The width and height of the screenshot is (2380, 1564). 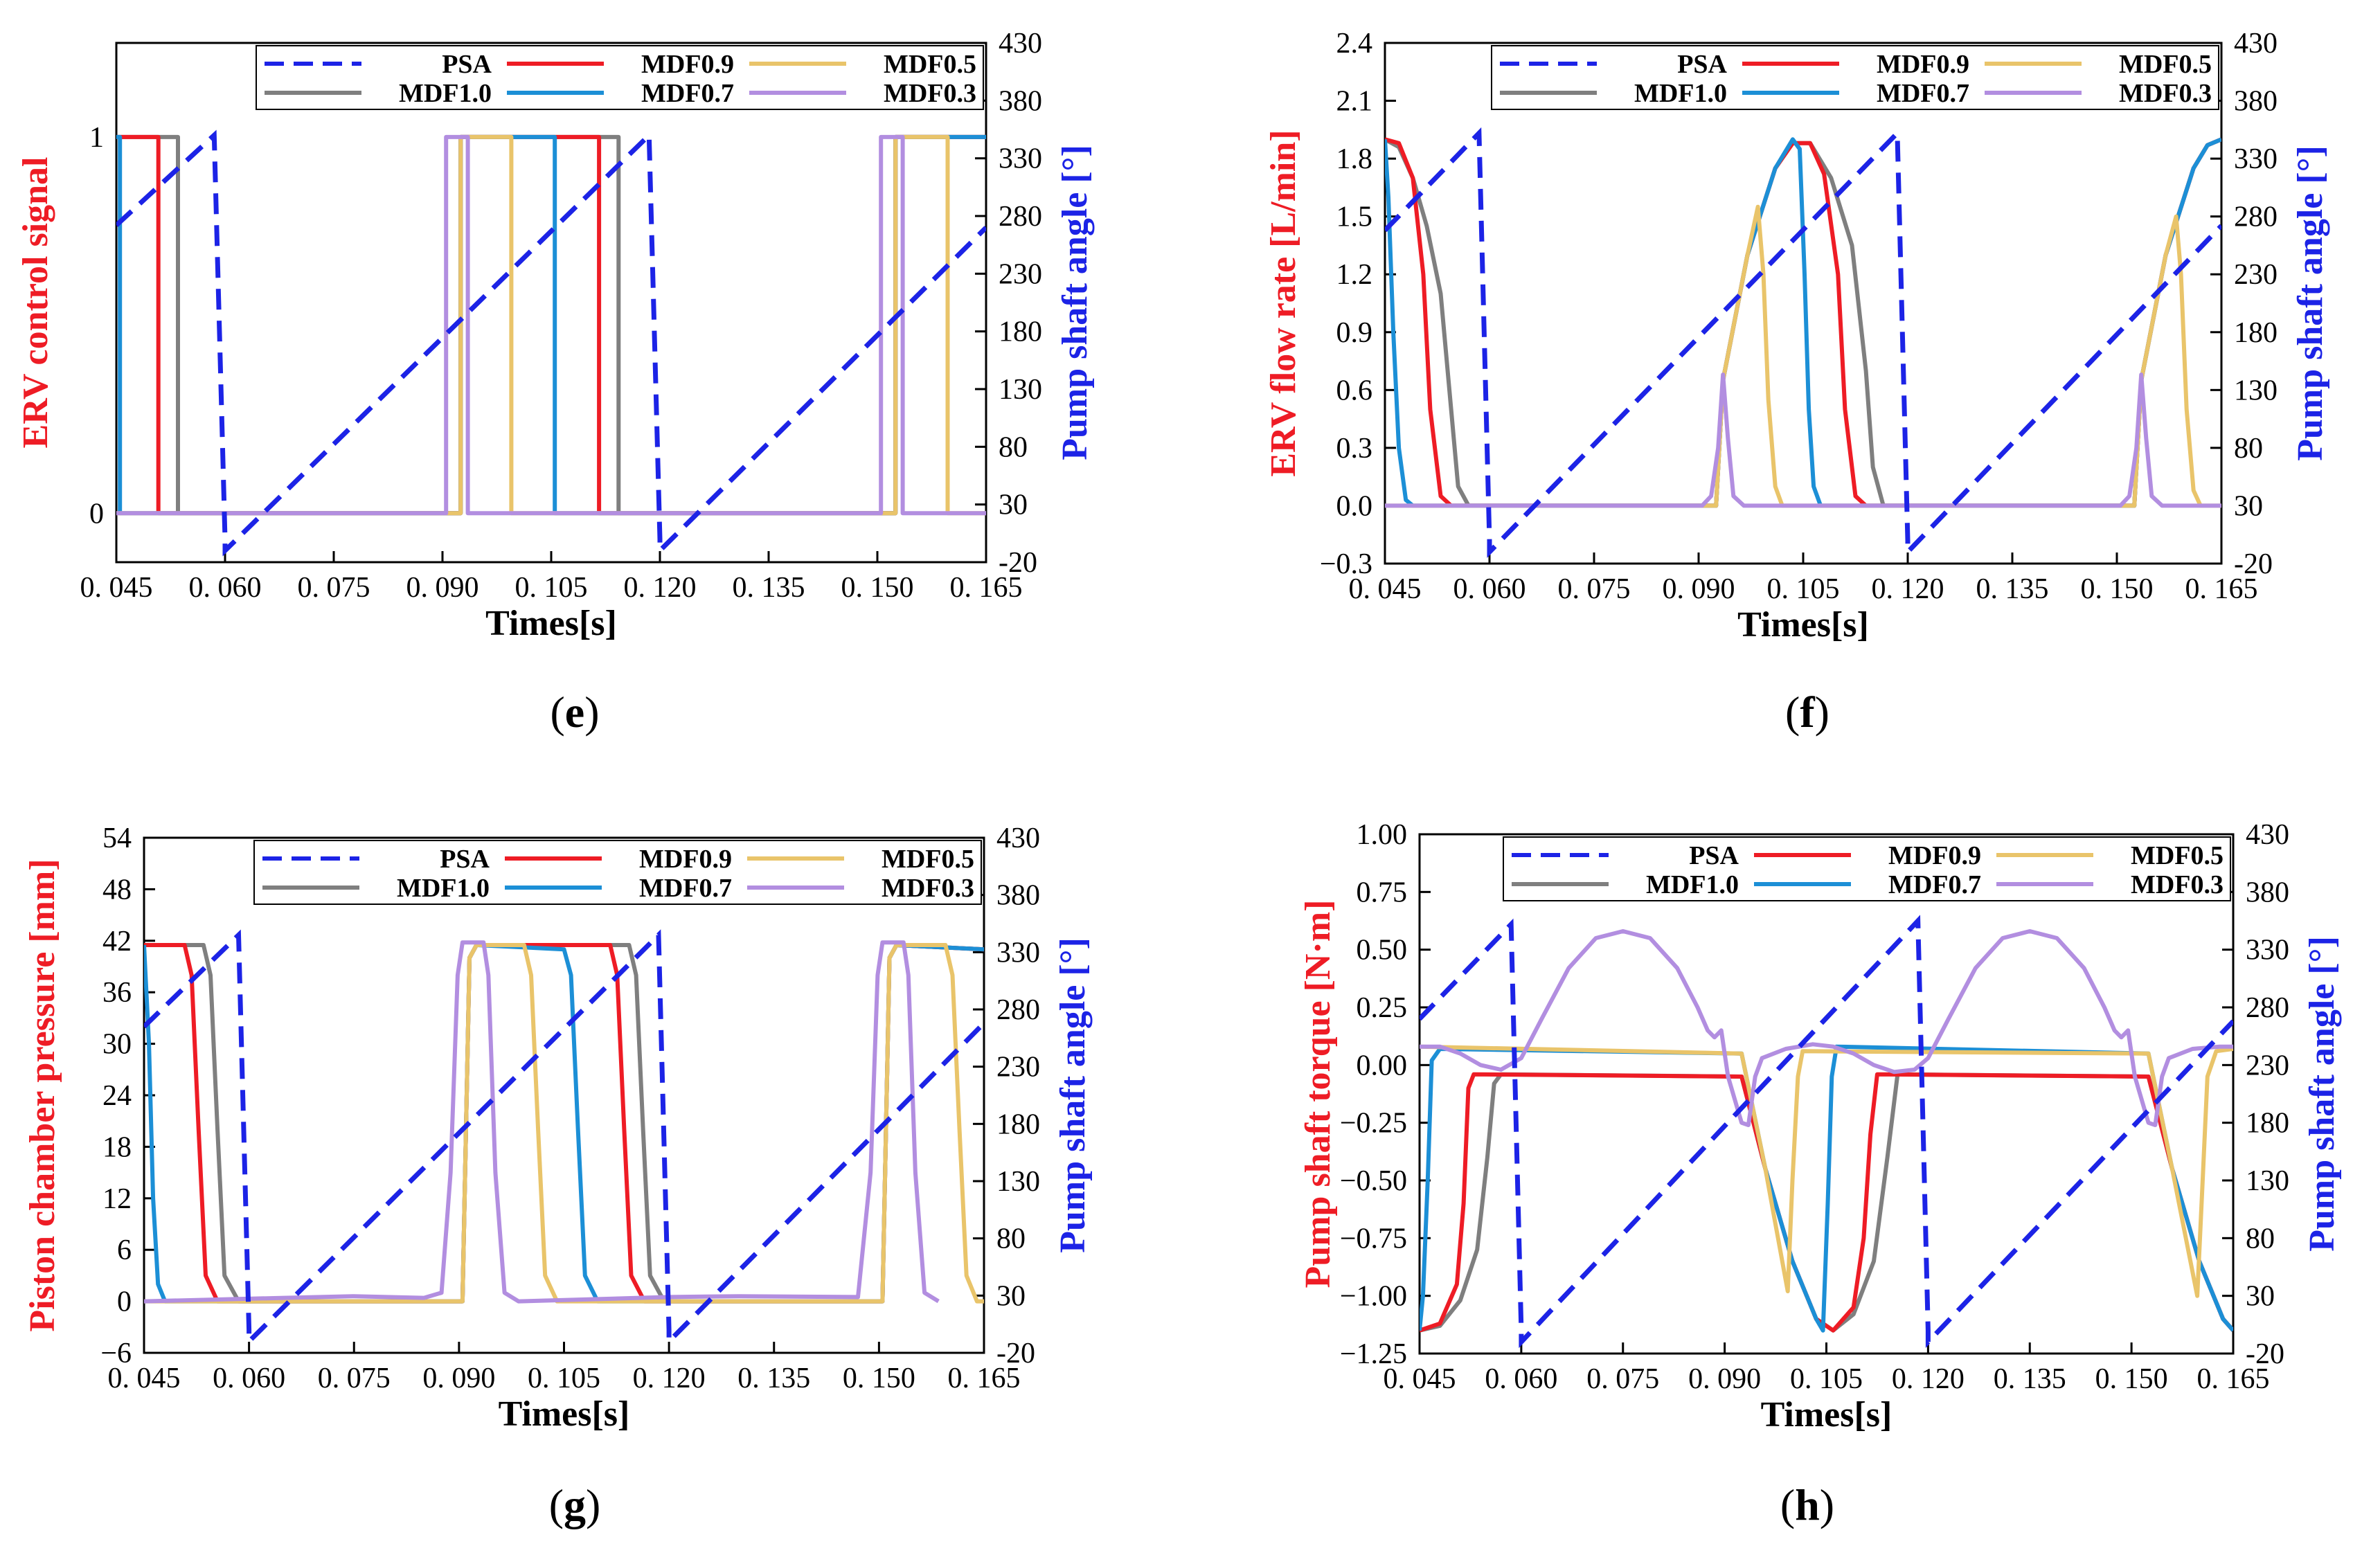 I want to click on y-tick-label: 48, so click(x=117, y=890).